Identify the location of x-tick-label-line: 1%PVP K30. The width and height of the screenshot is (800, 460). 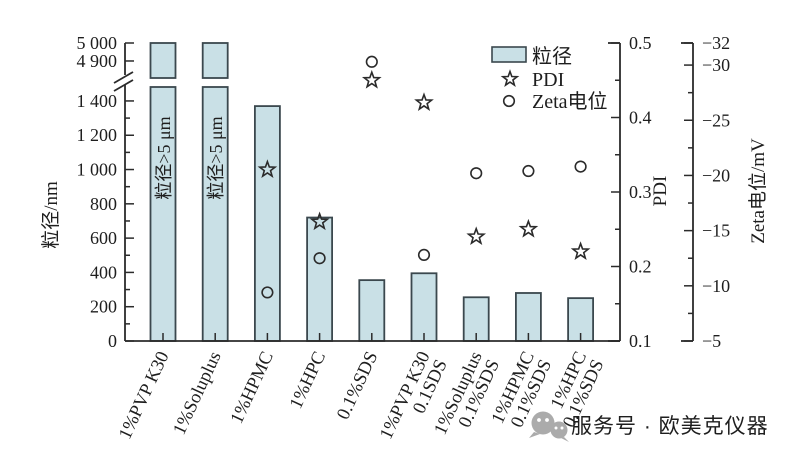
(145, 396).